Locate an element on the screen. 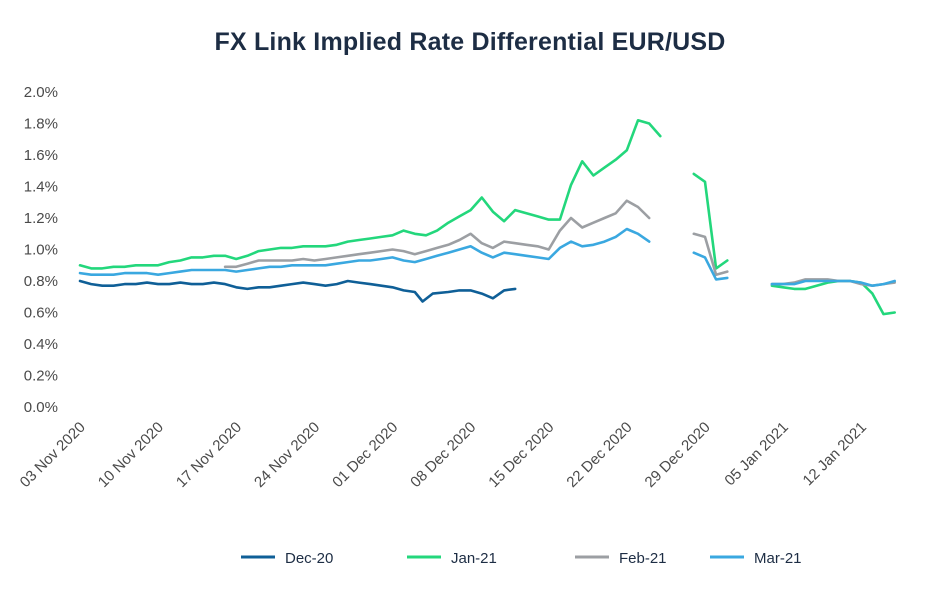 The height and width of the screenshot is (600, 940). legend-item-mar-21: Mar-21 is located at coordinates (756, 558).